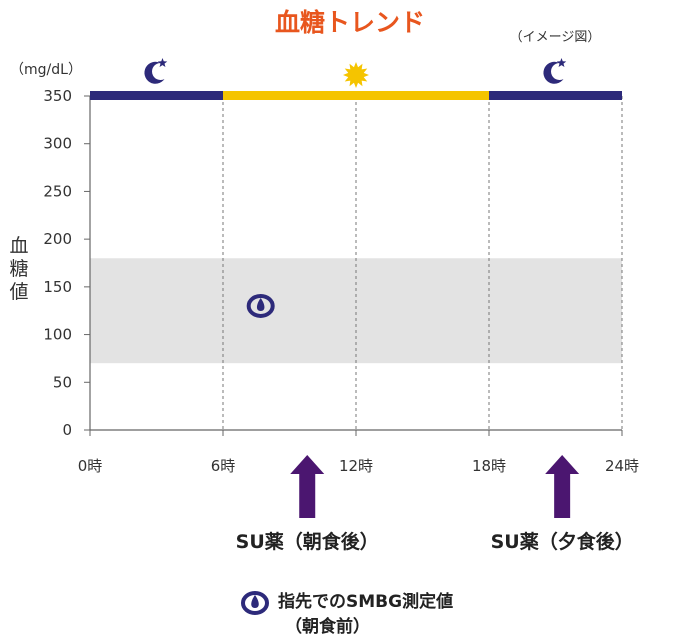  What do you see at coordinates (350, 22) in the screenshot?
I see `chart-title: 血糖トレンド` at bounding box center [350, 22].